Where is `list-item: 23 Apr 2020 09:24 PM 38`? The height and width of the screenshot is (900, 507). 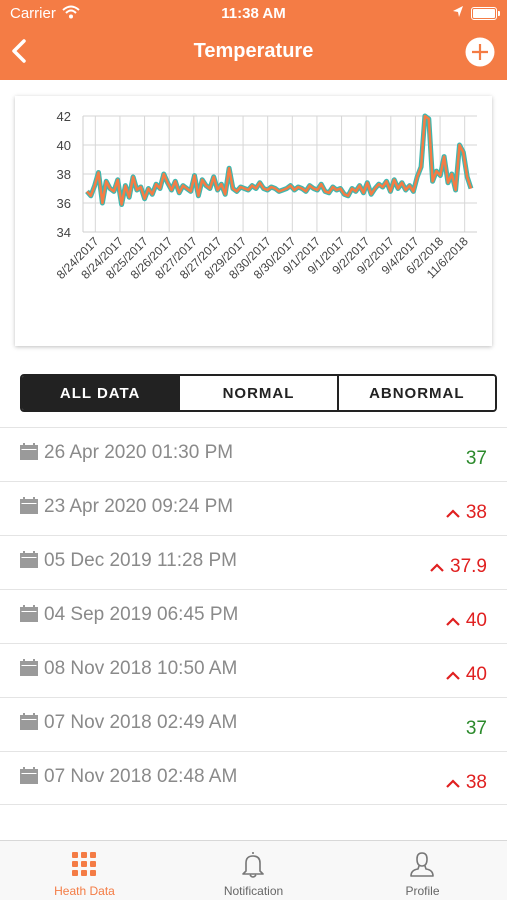
list-item: 23 Apr 2020 09:24 PM 38 is located at coordinates (253, 508).